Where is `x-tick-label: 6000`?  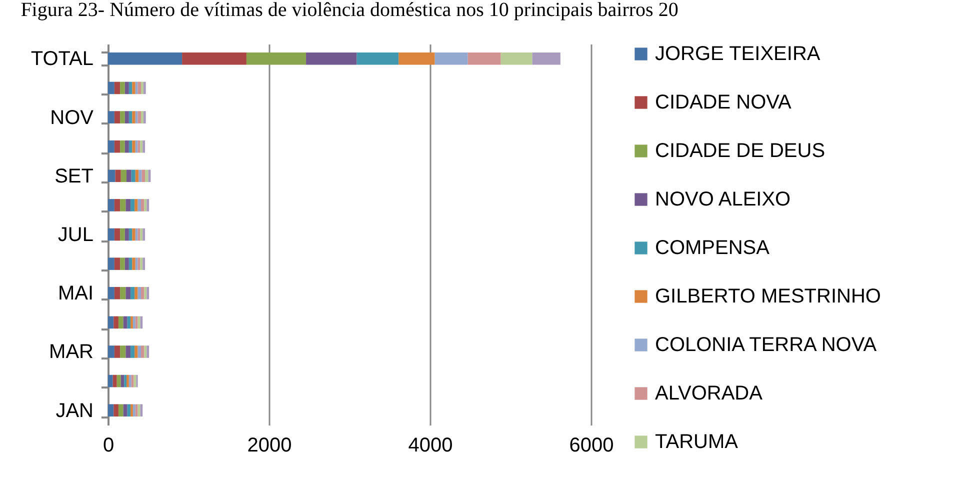 x-tick-label: 6000 is located at coordinates (591, 445).